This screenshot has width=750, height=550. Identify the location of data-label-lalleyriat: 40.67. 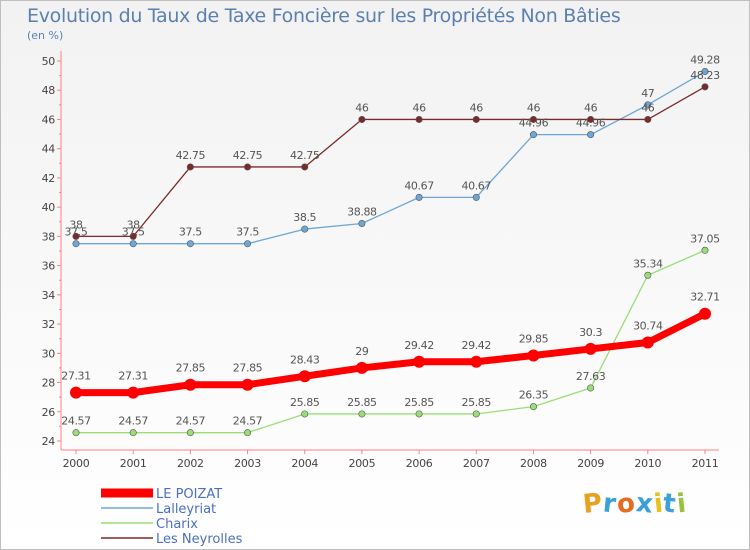
(477, 185).